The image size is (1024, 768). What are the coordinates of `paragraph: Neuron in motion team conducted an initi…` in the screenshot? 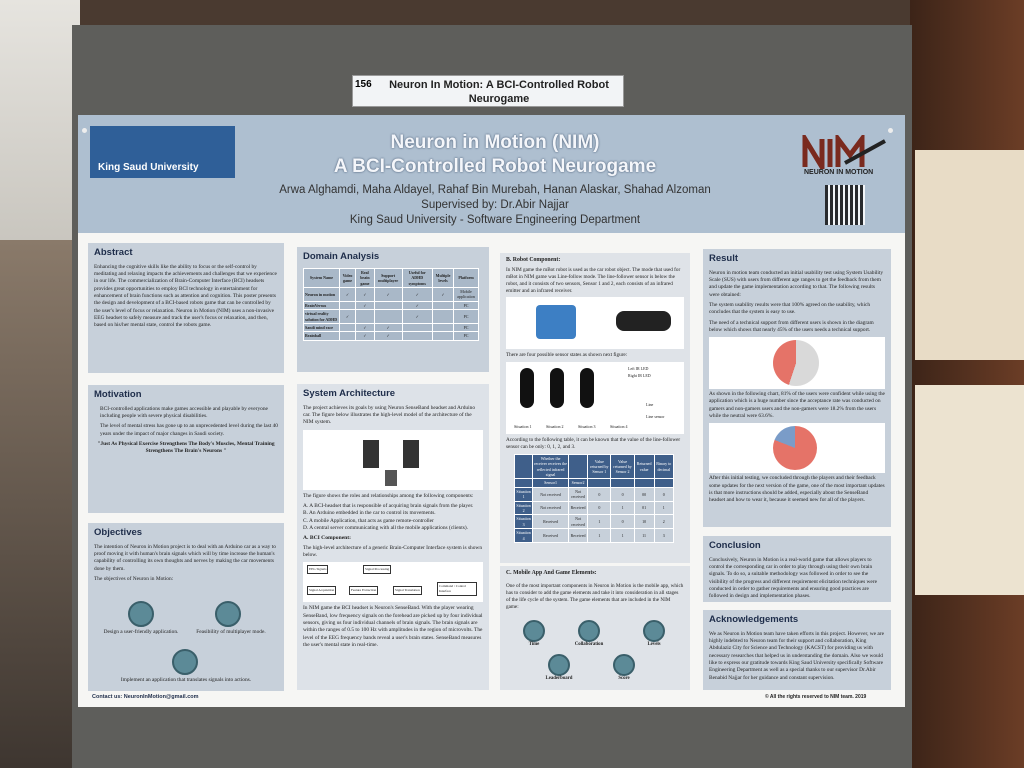 It's located at (796, 283).